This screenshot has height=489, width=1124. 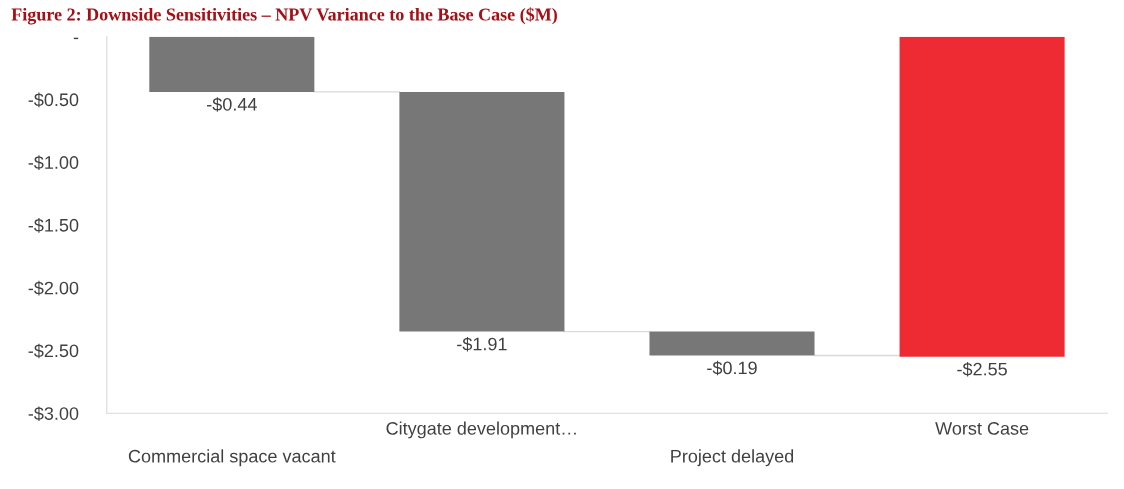 What do you see at coordinates (53, 162) in the screenshot?
I see `y-tick-label: -$1.00` at bounding box center [53, 162].